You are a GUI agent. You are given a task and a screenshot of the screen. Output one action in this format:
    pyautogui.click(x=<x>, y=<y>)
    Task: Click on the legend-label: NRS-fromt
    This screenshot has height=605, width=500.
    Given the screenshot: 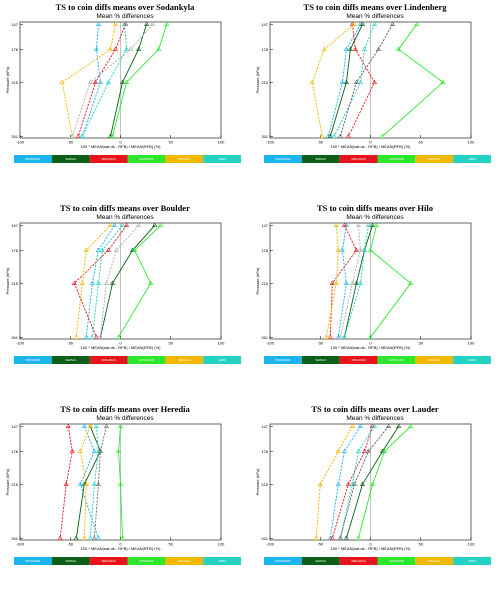 What is the action you would take?
    pyautogui.click(x=434, y=561)
    